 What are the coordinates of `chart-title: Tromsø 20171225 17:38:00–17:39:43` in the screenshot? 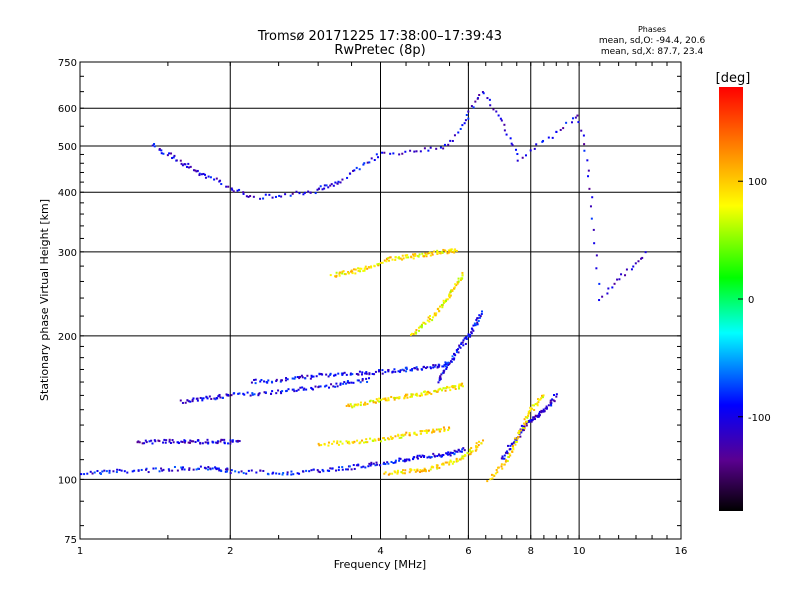 It's located at (379, 36).